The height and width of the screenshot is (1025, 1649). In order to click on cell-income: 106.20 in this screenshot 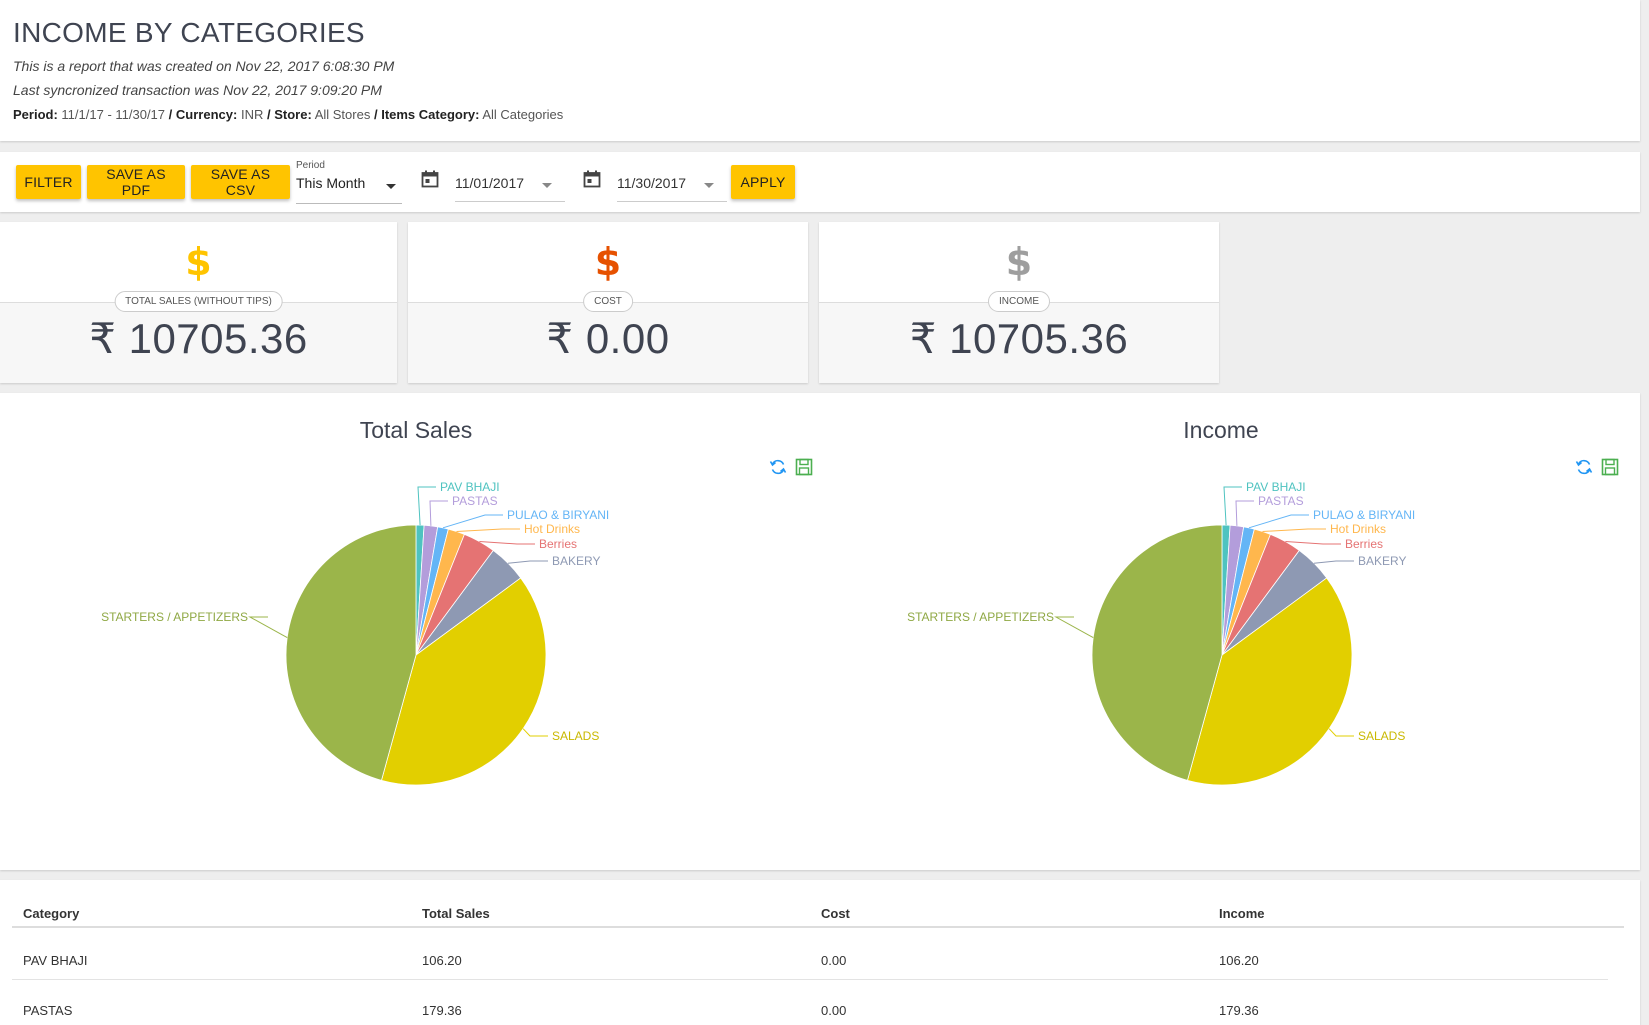, I will do `click(1239, 960)`.